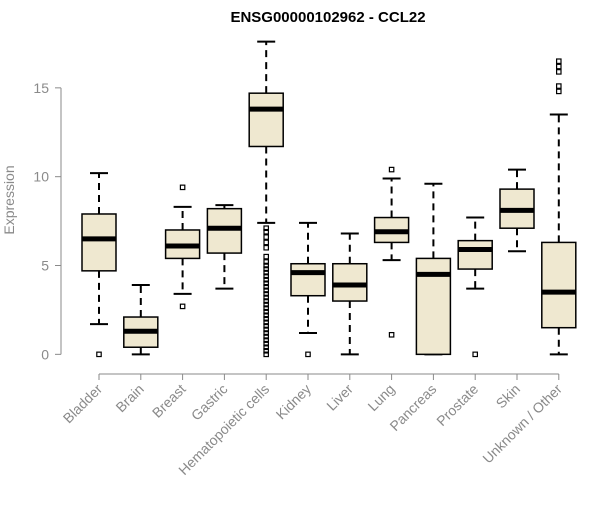  Describe the element at coordinates (339, 397) in the screenshot. I see `x-tick-label: Liver` at that location.